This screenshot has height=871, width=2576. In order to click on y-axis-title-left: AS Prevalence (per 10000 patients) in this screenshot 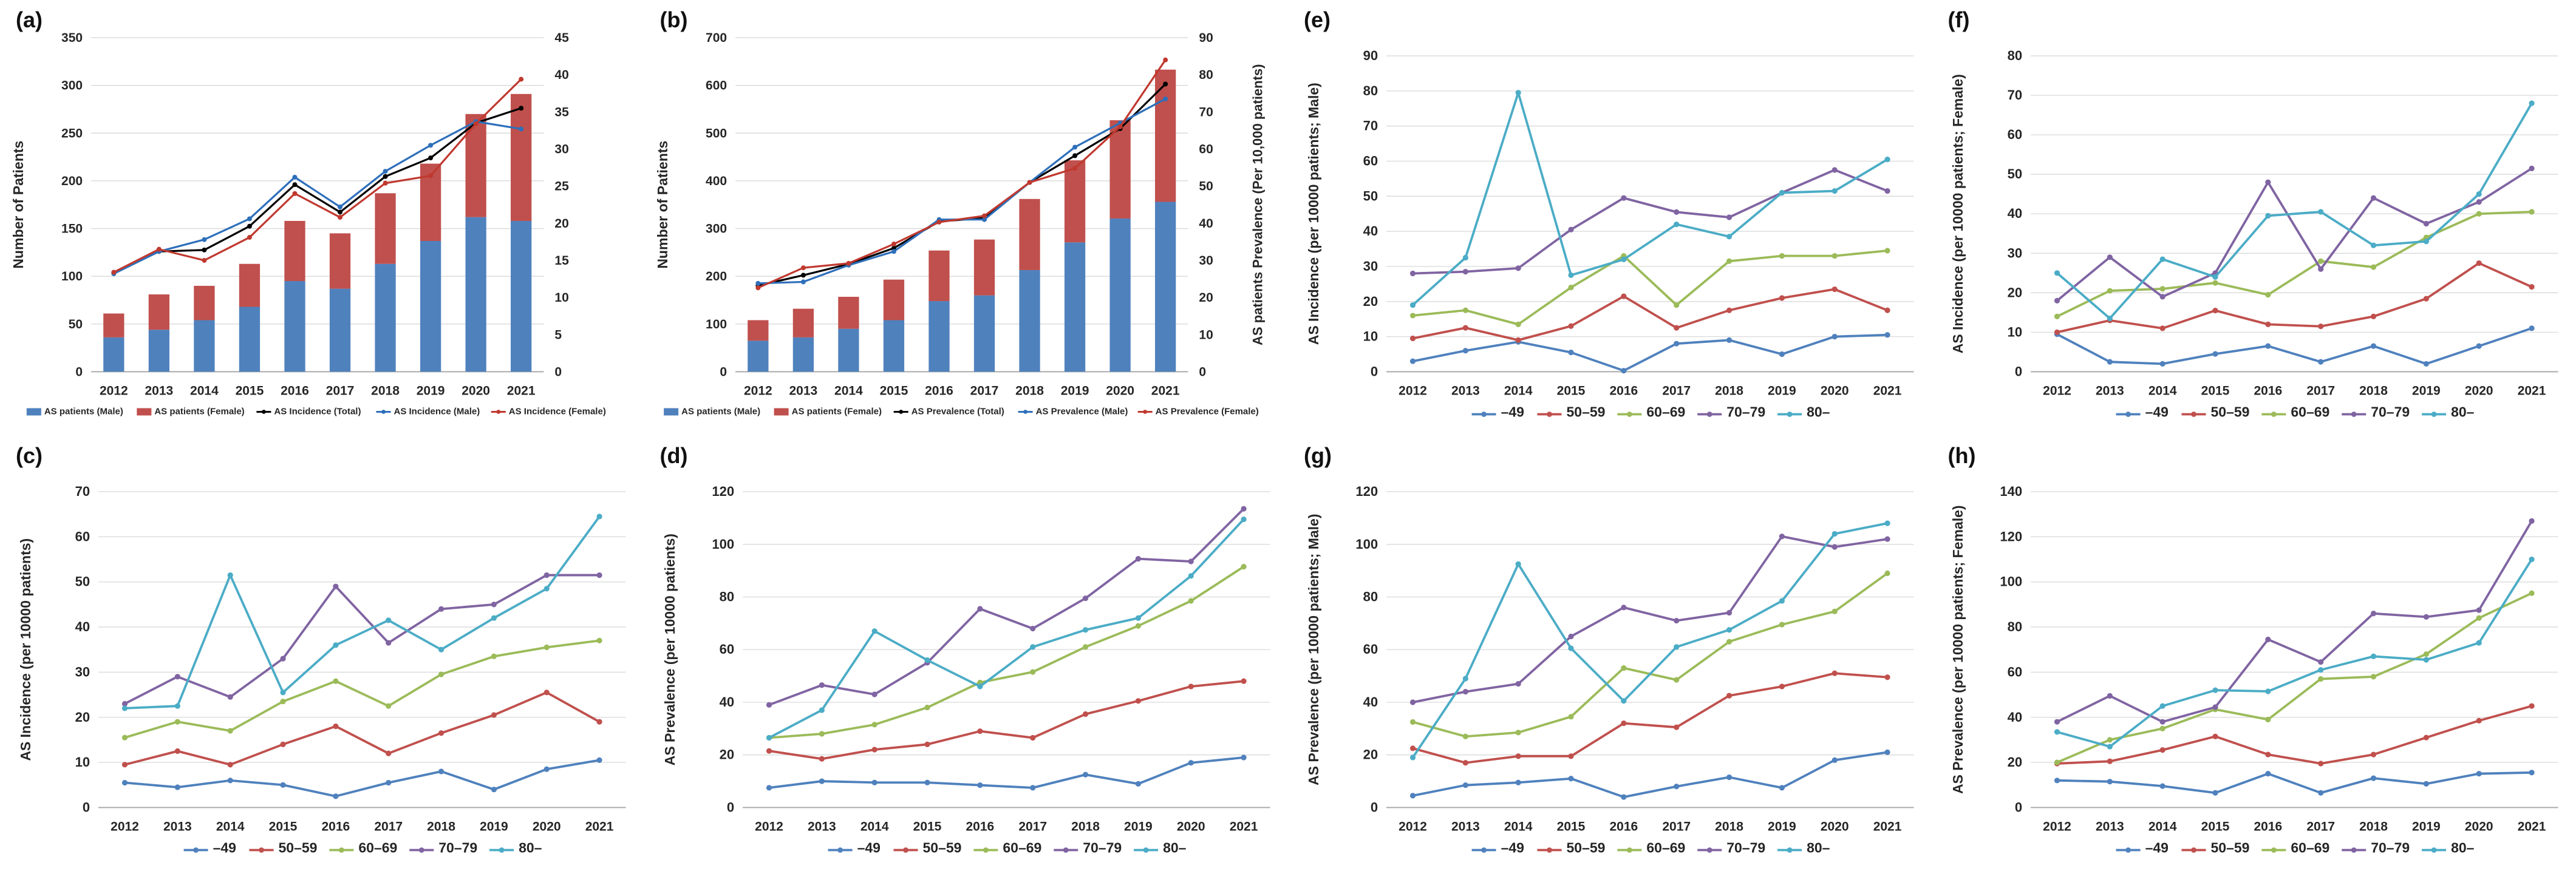, I will do `click(670, 649)`.